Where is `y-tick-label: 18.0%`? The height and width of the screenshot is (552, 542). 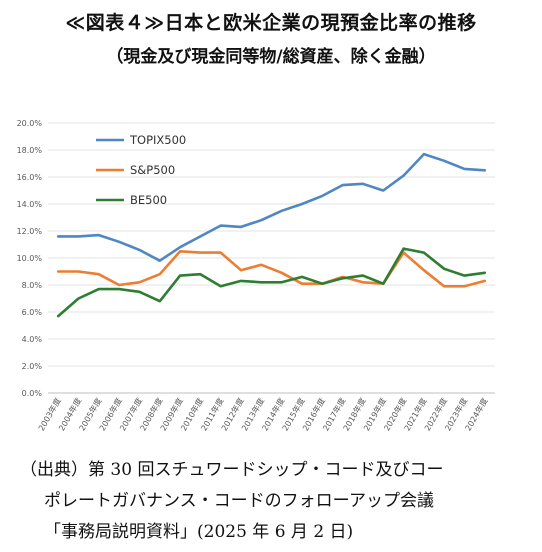
y-tick-label: 18.0% is located at coordinates (30, 150).